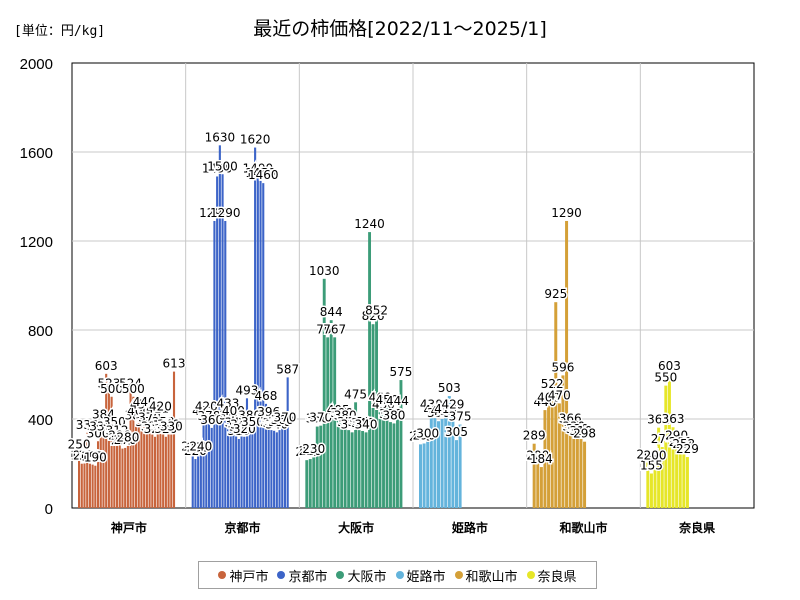  What do you see at coordinates (460, 417) in the screenshot?
I see `data-label: 375` at bounding box center [460, 417].